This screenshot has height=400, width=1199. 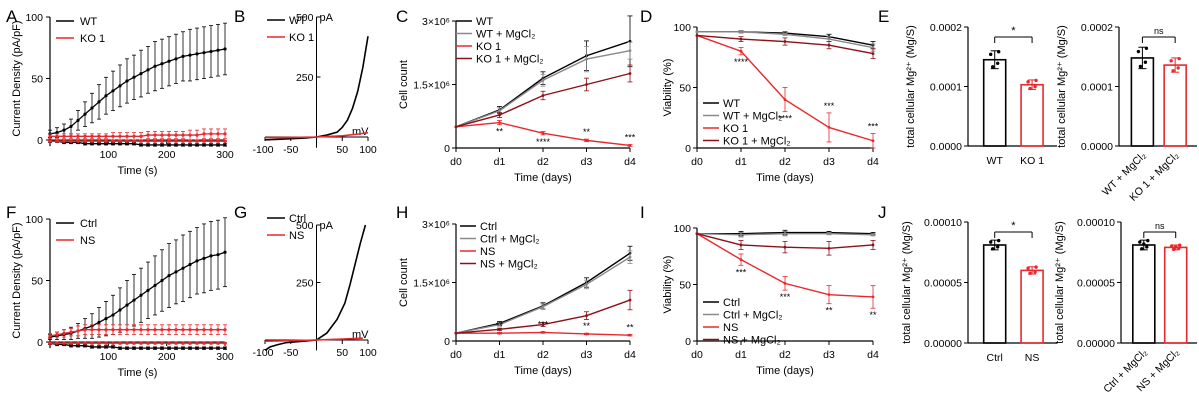 I want to click on x-category-label: NS, so click(x=1032, y=358).